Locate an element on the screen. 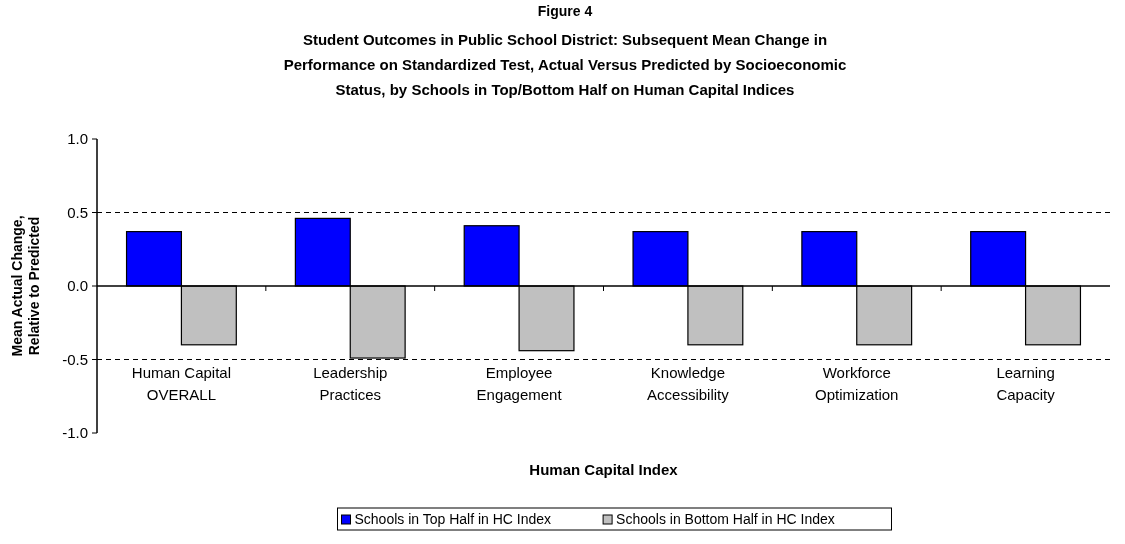 The width and height of the screenshot is (1125, 544). y-tick-label: -1.0 is located at coordinates (75, 432).